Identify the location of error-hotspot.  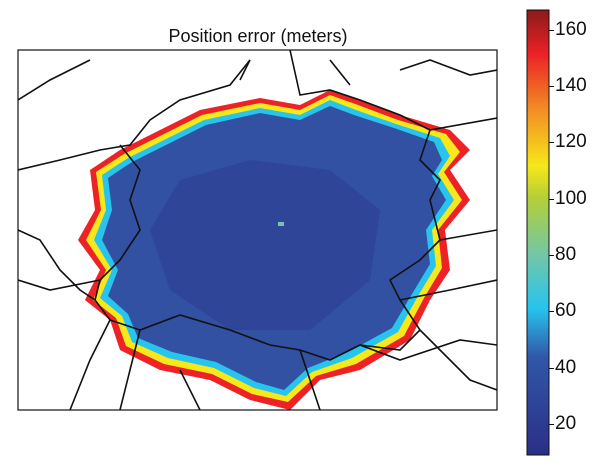
(281, 224).